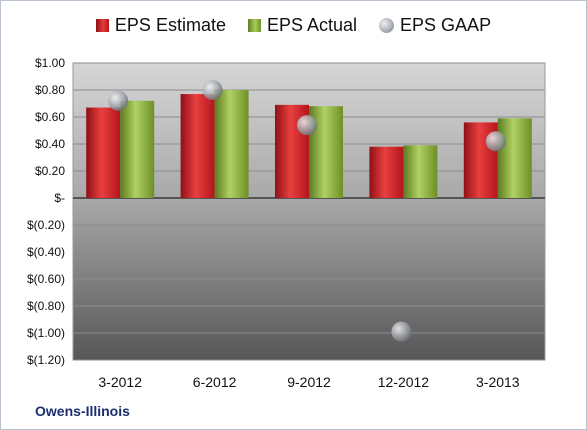 The height and width of the screenshot is (430, 587). Describe the element at coordinates (46, 306) in the screenshot. I see `y-tick-label: $(0.80)` at that location.